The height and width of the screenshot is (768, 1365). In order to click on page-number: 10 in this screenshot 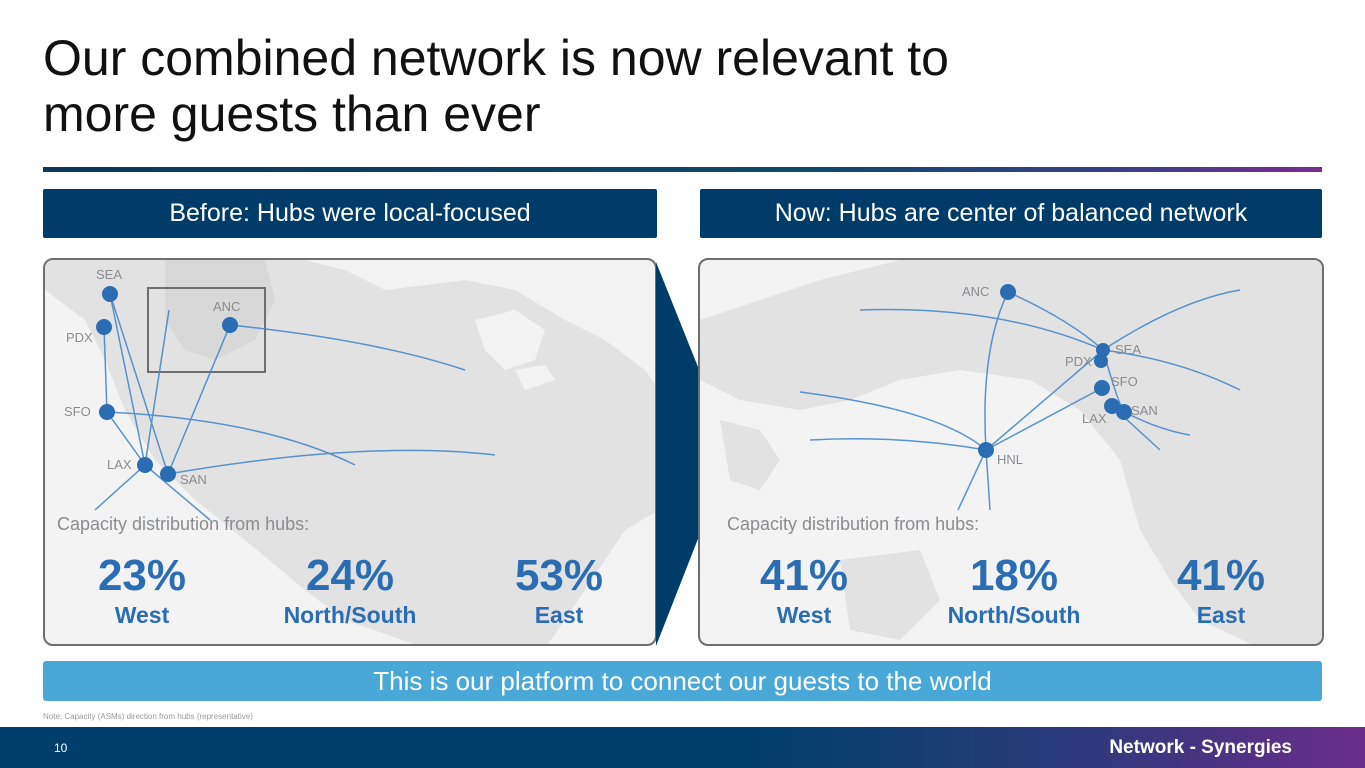, I will do `click(61, 748)`.